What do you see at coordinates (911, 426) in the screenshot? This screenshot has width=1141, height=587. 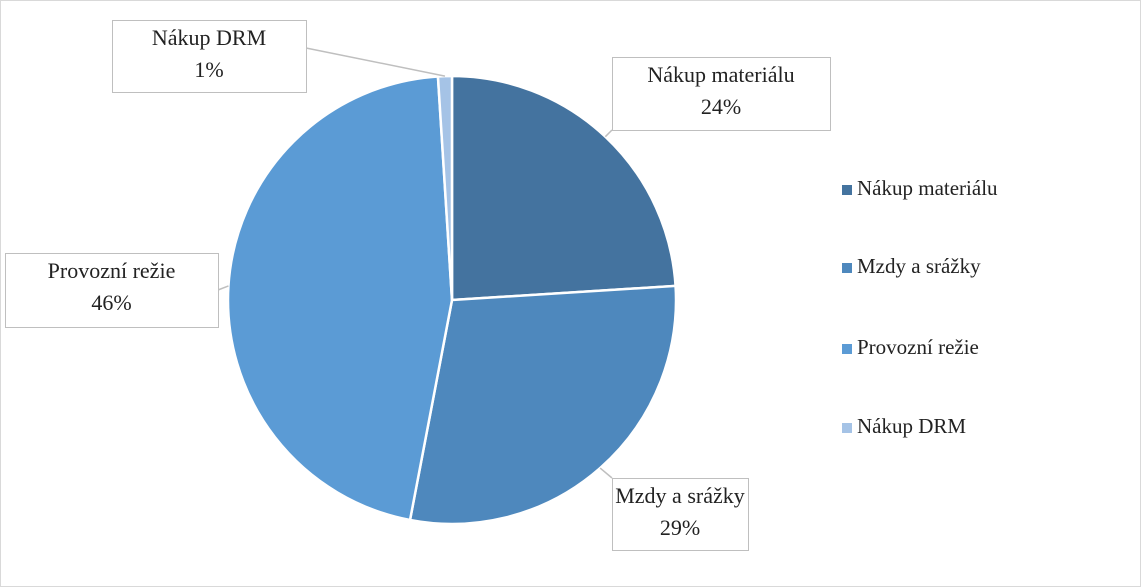 I see `legend-label: Nákup DRM` at bounding box center [911, 426].